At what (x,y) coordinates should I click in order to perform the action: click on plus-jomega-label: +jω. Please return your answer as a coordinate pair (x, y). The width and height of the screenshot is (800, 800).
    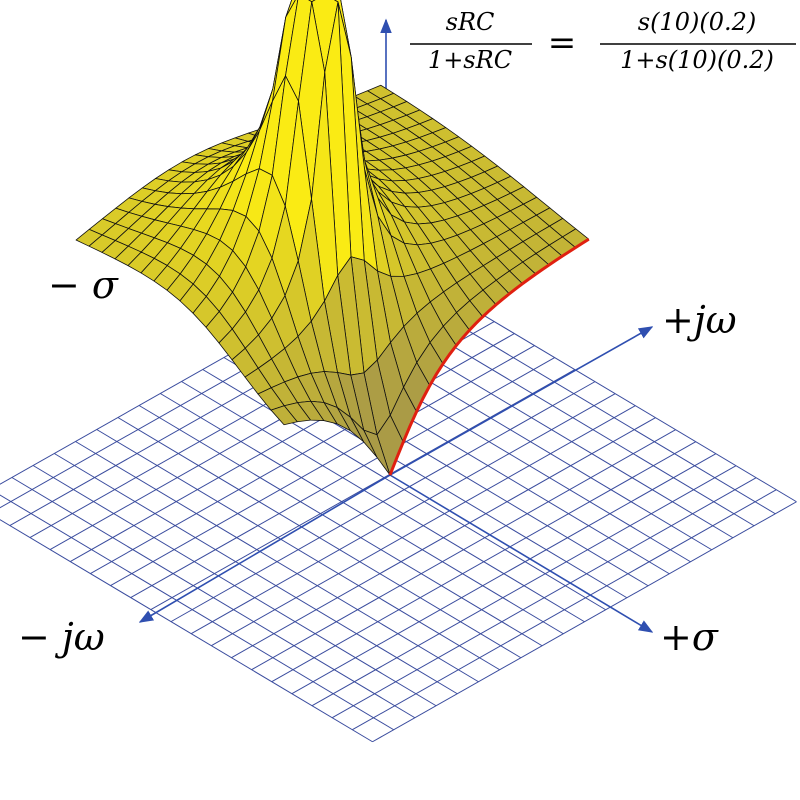
    Looking at the image, I should click on (699, 320).